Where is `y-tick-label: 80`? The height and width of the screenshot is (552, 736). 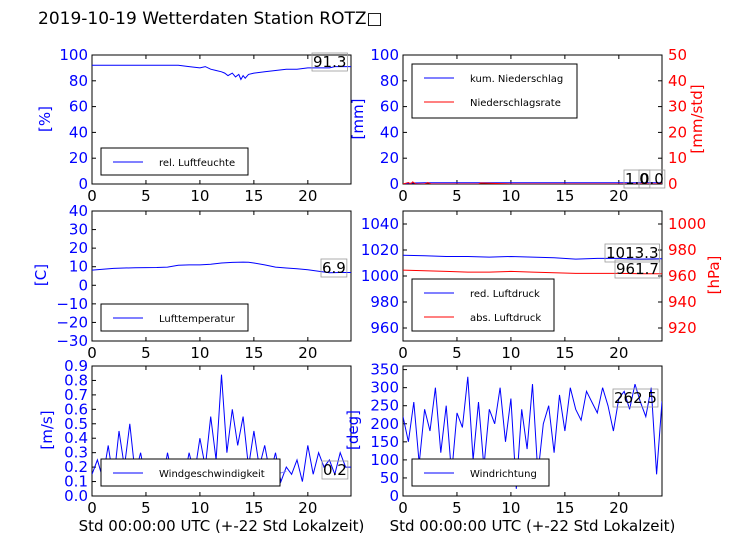 y-tick-label: 80 is located at coordinates (389, 81).